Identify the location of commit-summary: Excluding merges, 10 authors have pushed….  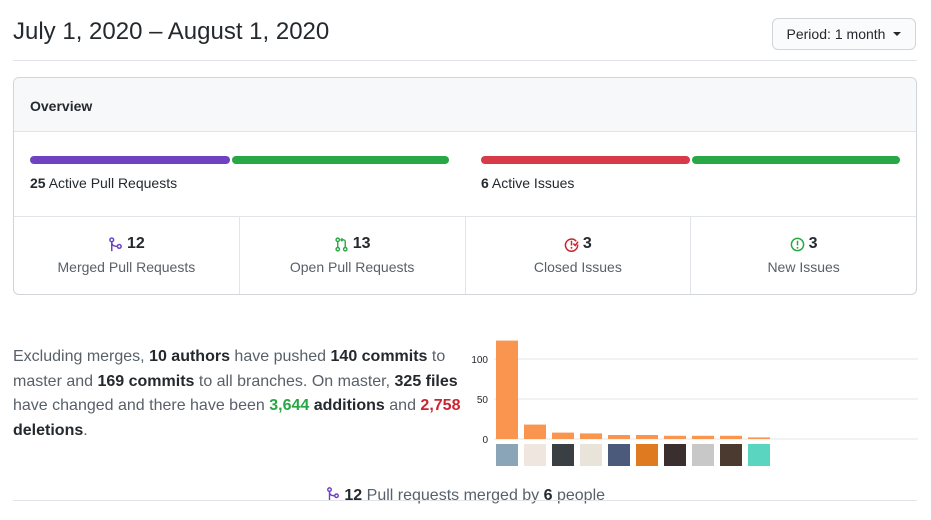
(237, 393).